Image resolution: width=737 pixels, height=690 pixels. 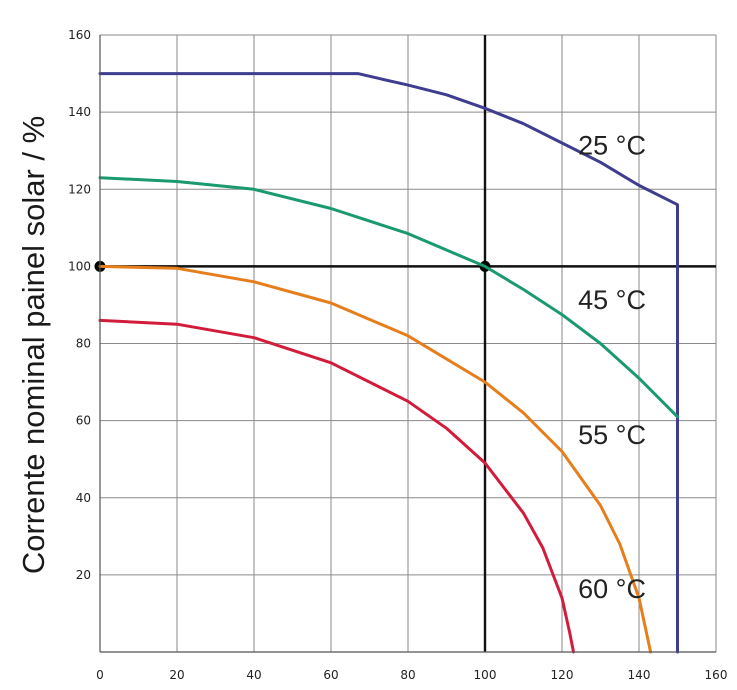 I want to click on y-tick-label: 140, so click(x=79, y=112).